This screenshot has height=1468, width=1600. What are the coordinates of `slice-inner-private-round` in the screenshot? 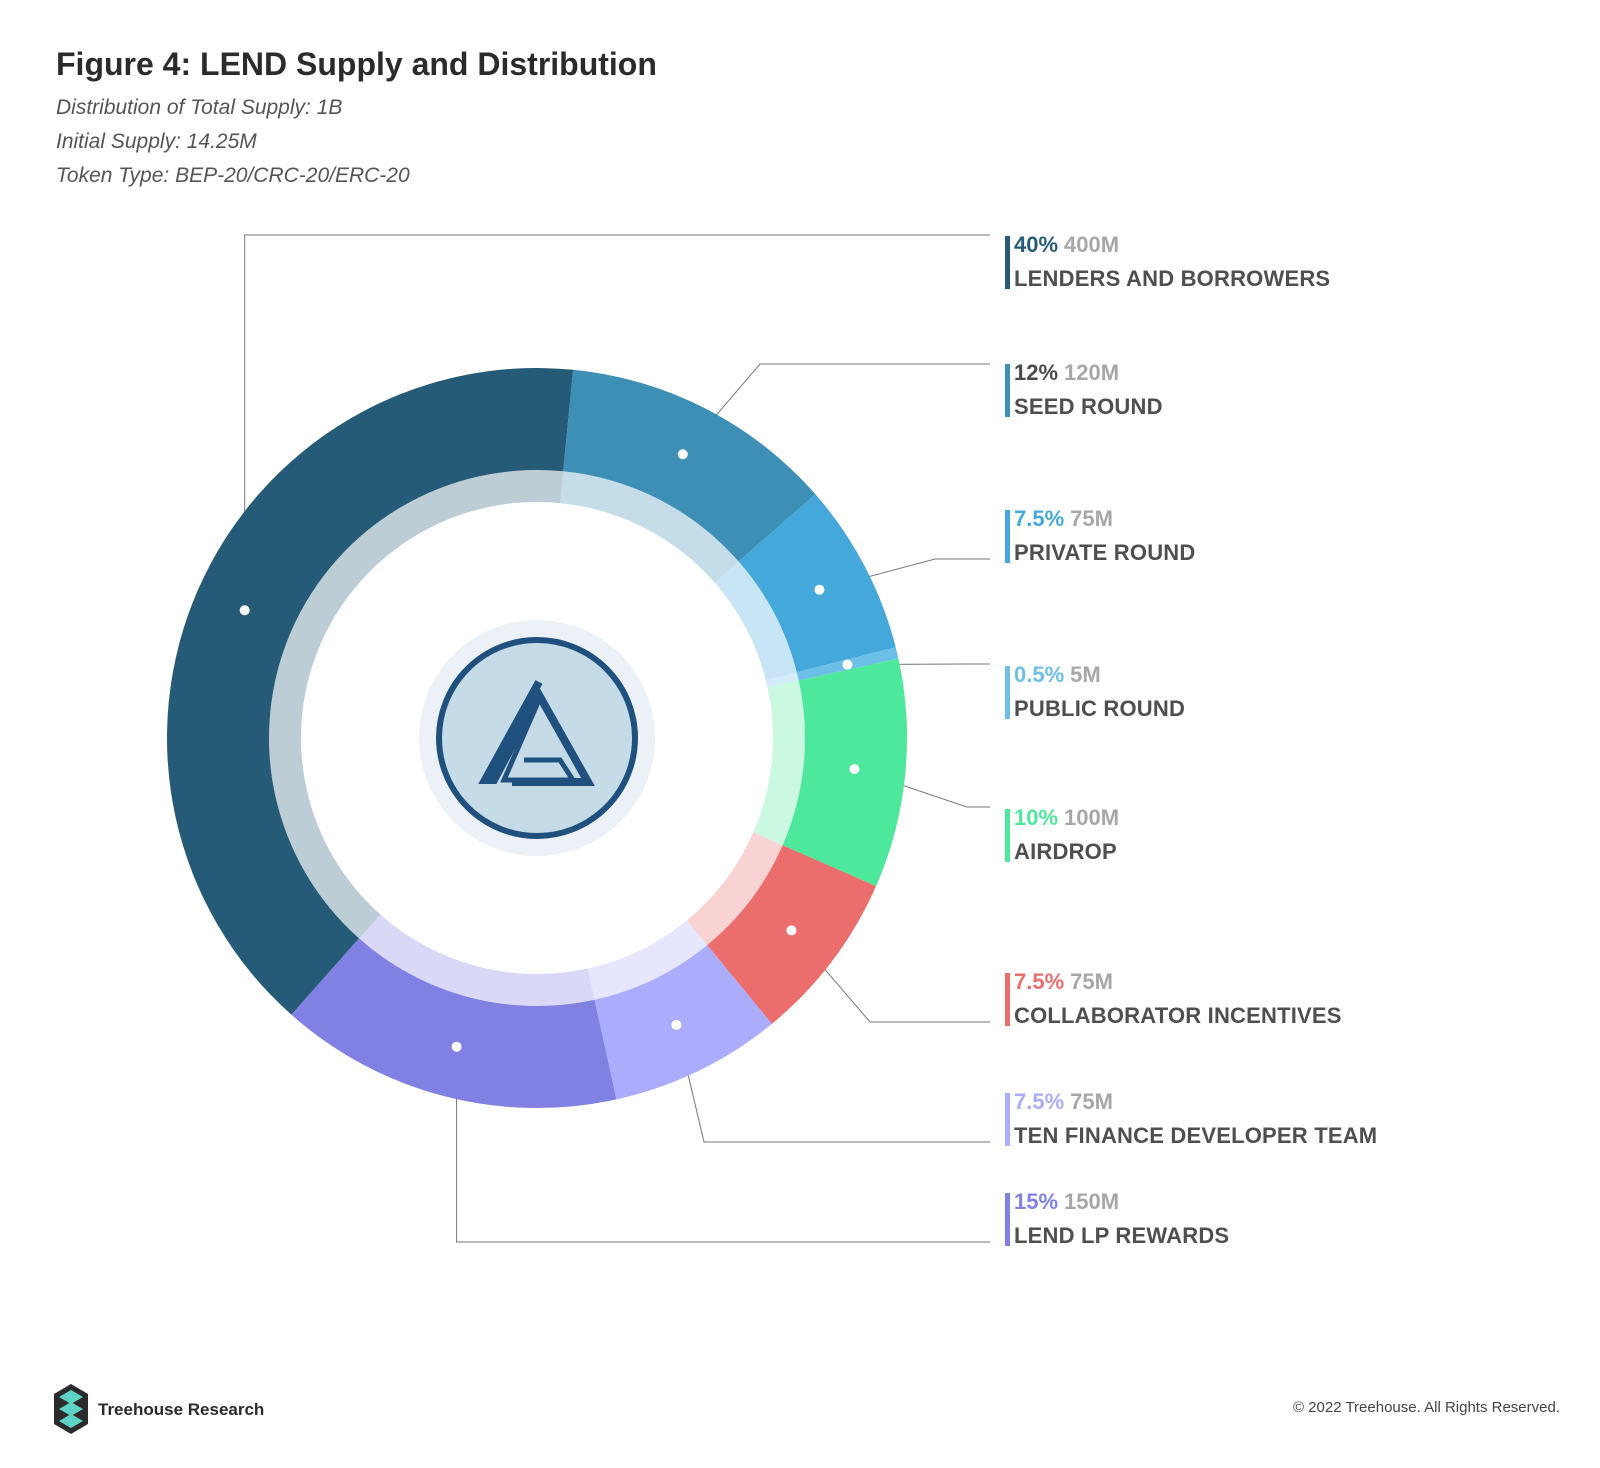 It's located at (755, 621).